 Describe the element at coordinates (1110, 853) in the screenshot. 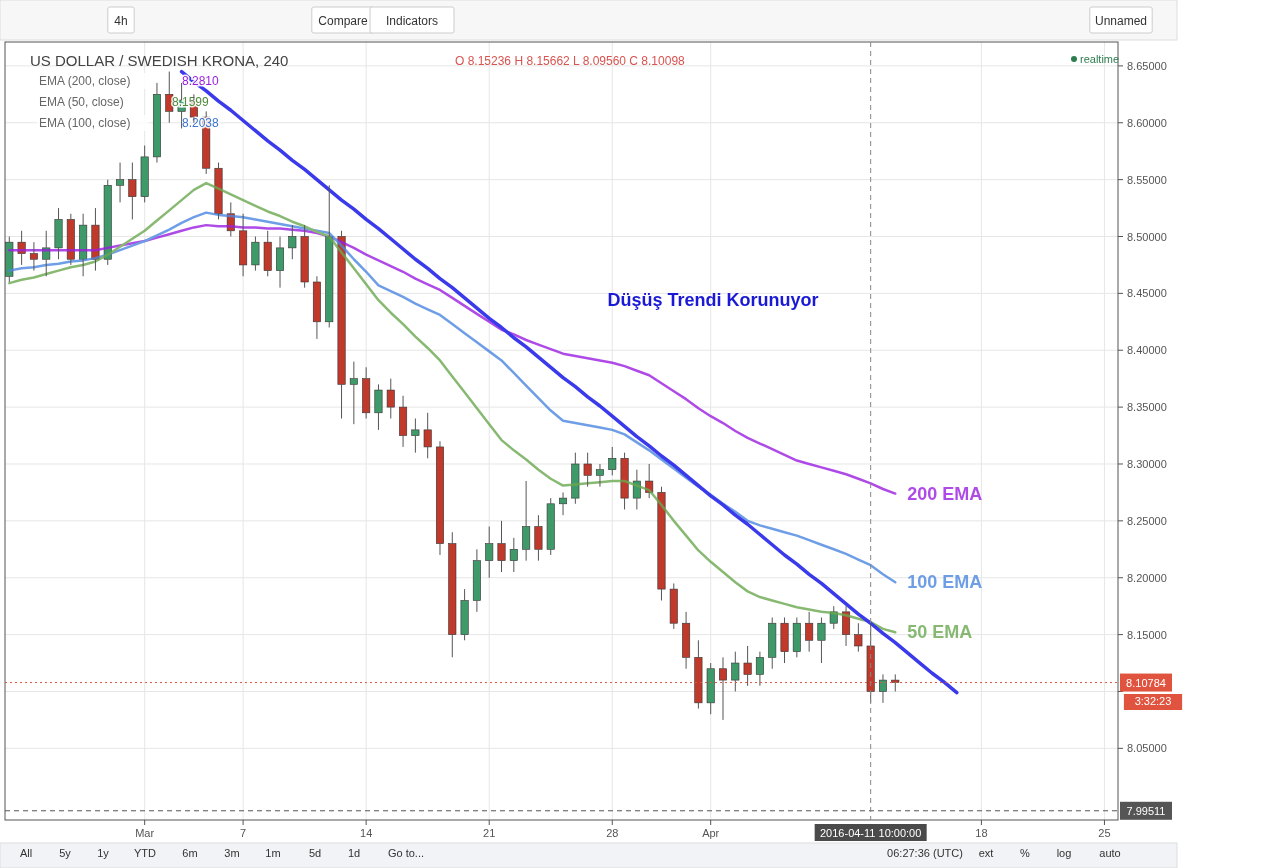

I see `text: auto` at that location.